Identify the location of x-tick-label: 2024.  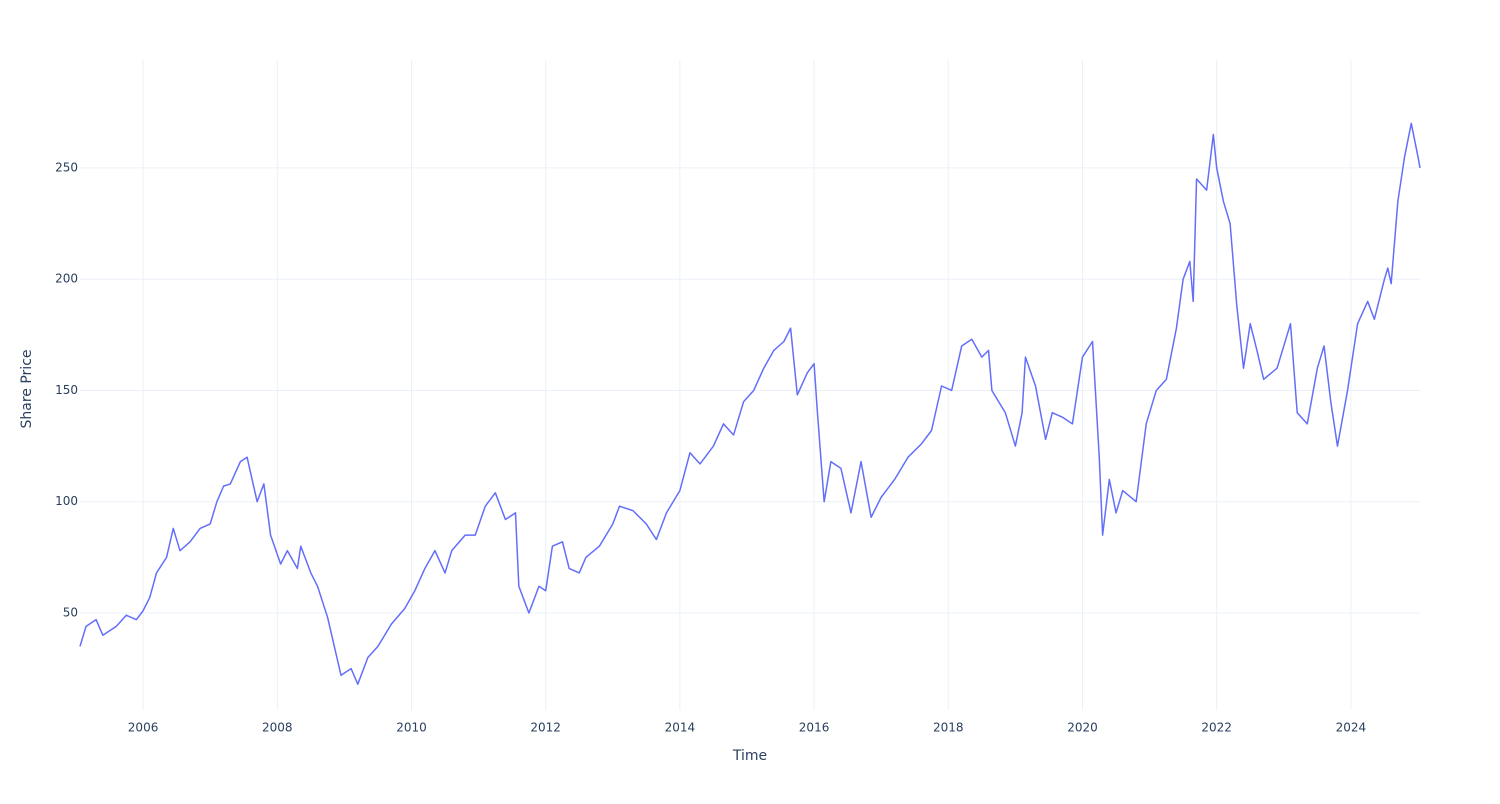
(1351, 728).